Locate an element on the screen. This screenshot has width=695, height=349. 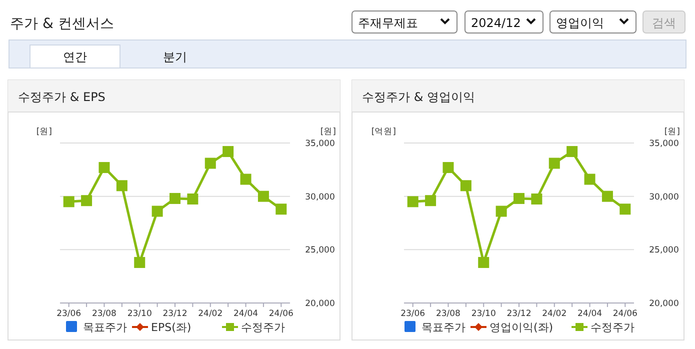
y-axis-title: [억원] is located at coordinates (383, 132).